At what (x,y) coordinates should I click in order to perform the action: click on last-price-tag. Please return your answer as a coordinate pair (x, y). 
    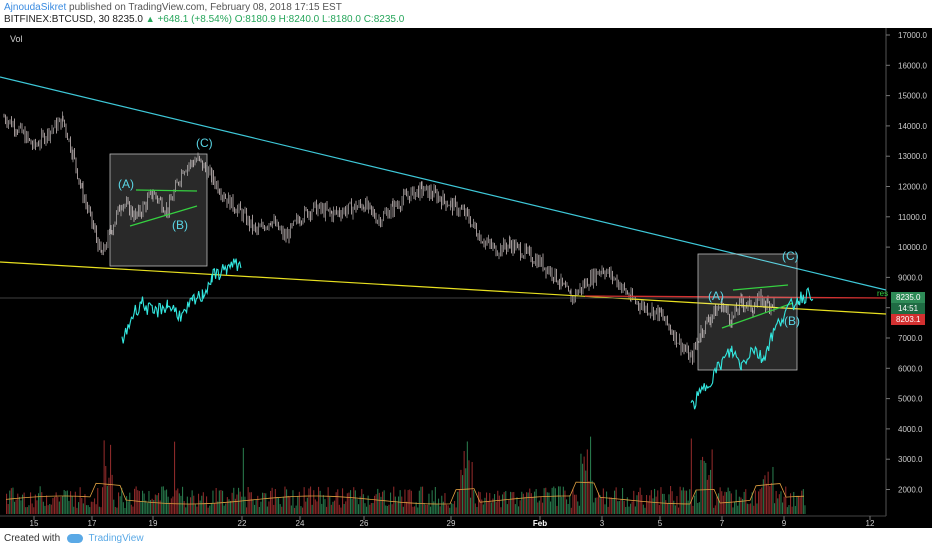
    Looking at the image, I should click on (908, 297).